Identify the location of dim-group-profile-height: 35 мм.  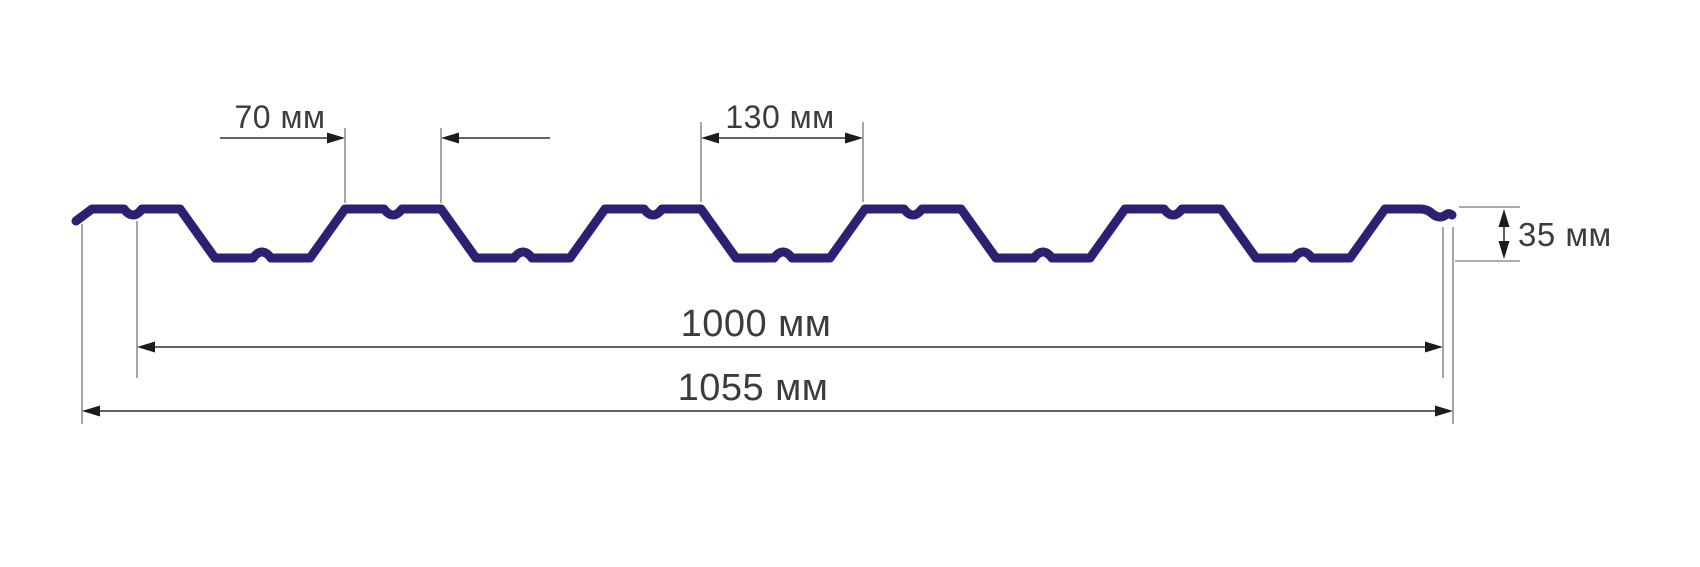
(1533, 234).